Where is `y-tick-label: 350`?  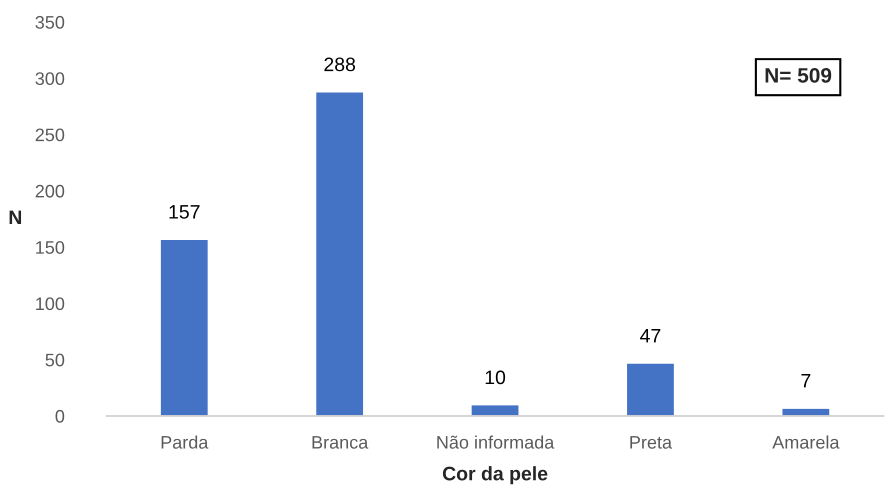
y-tick-label: 350 is located at coordinates (49, 22).